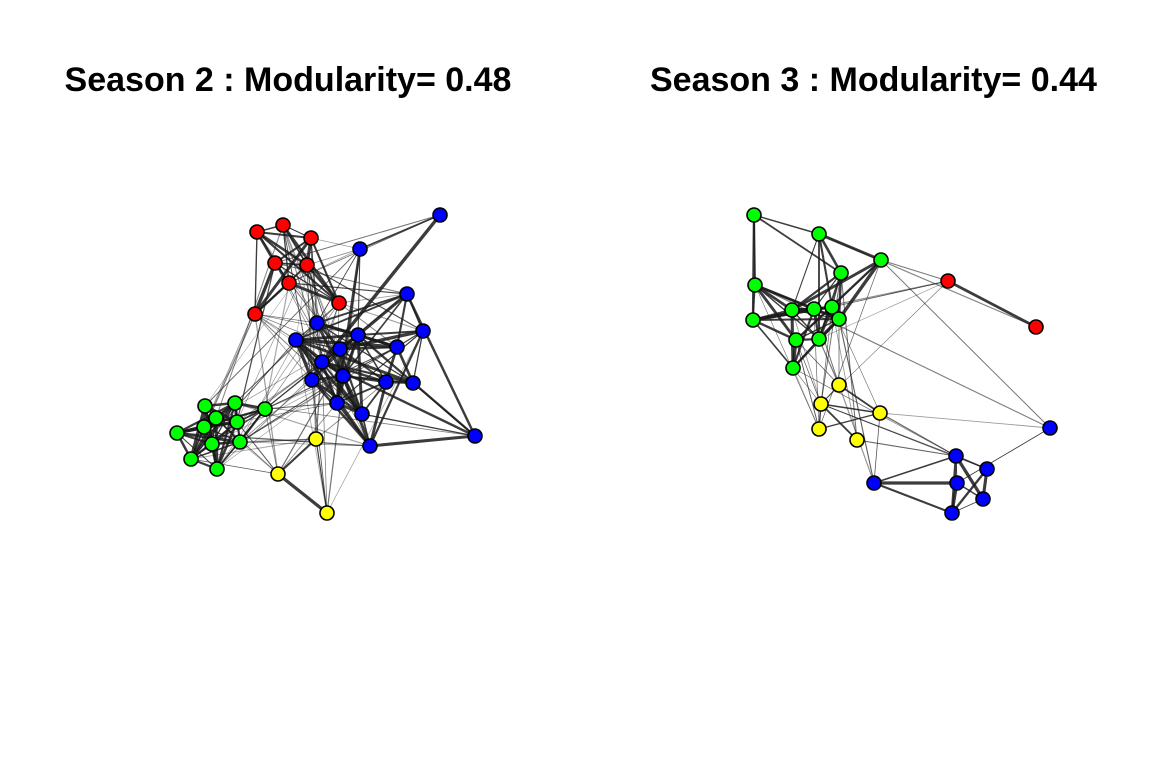 This screenshot has width=1152, height=768. I want to click on panel-title: Season 3 : Modularity= 0.44, so click(873, 80).